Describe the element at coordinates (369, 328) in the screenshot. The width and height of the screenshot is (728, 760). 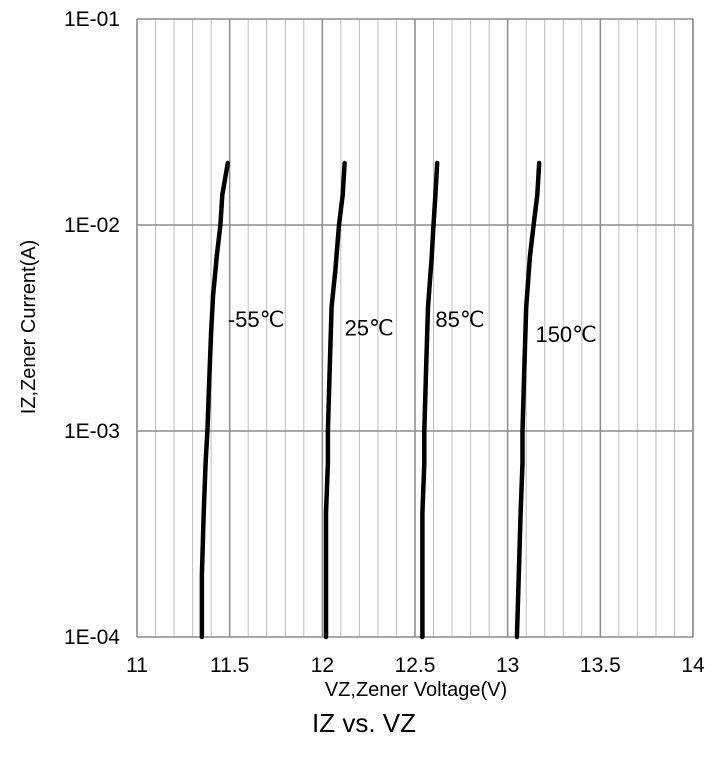
I see `curve-label: 25℃` at that location.